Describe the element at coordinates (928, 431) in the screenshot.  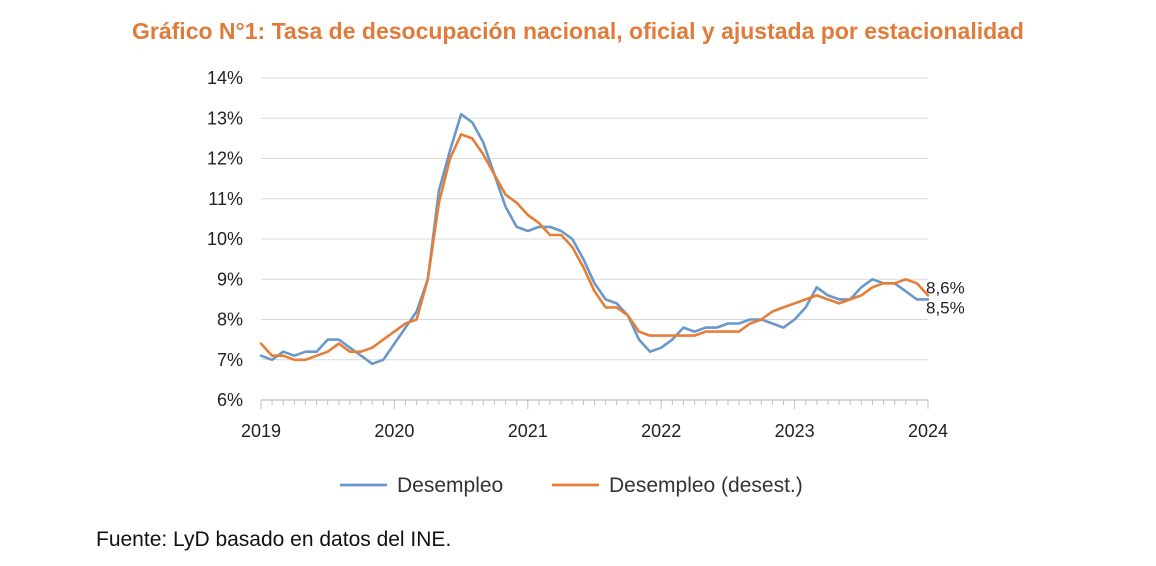
I see `x-tick-label: 2024` at that location.